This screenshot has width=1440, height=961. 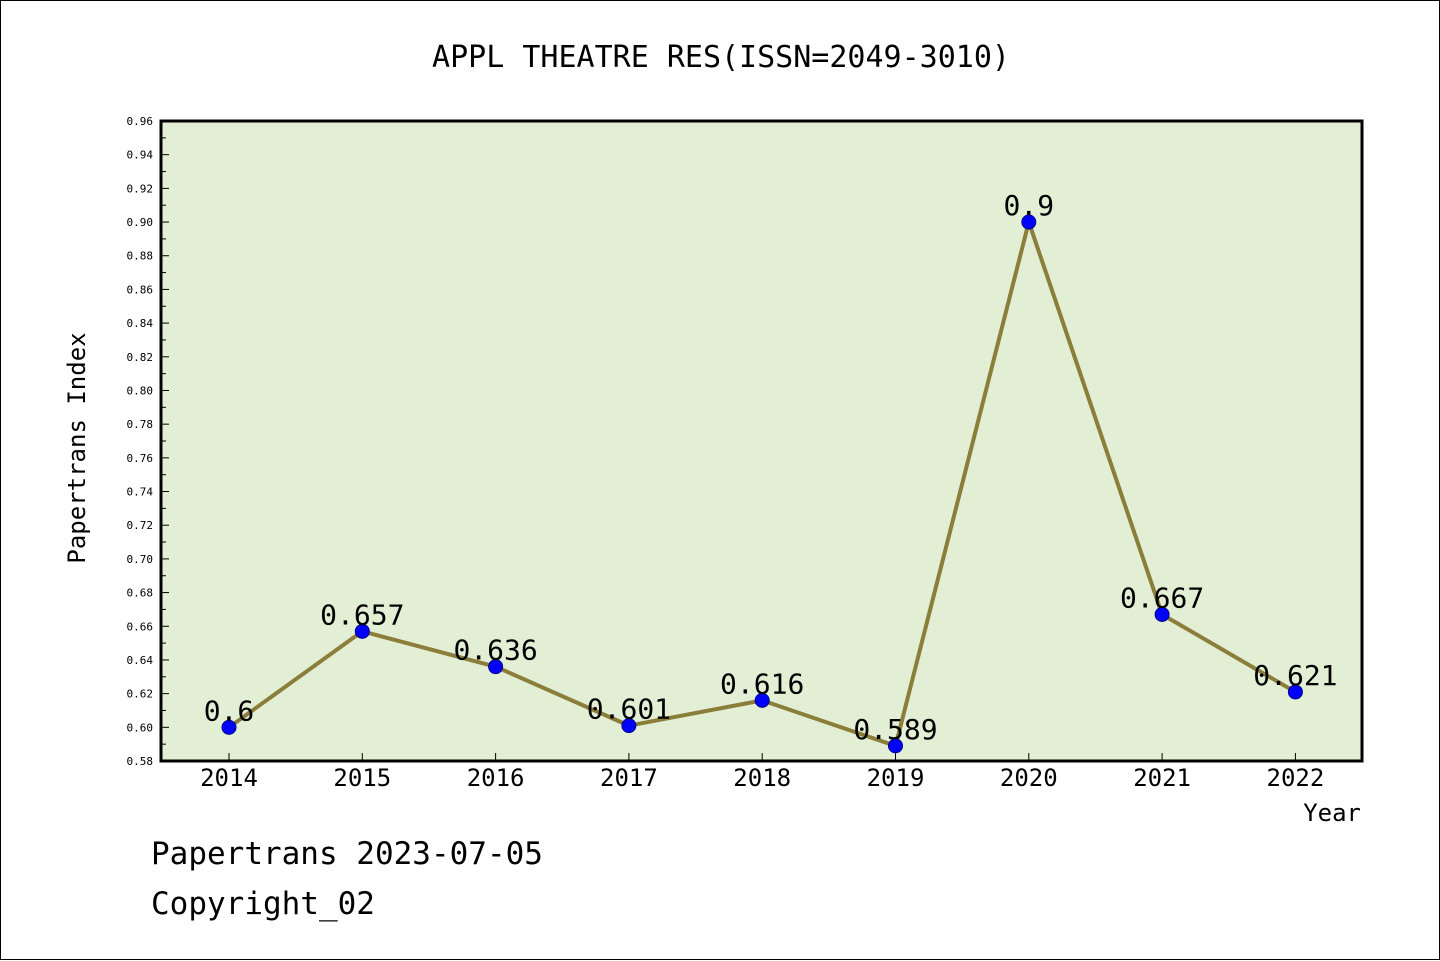 I want to click on x-tick-label: 2015, so click(x=362, y=778).